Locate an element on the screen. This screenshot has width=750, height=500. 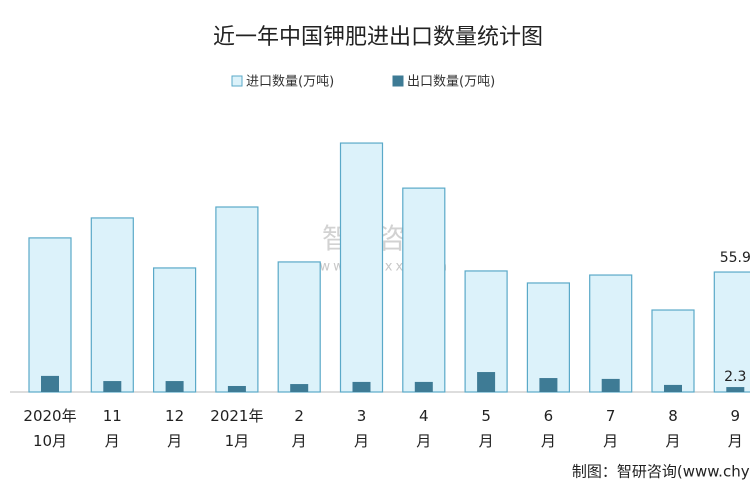
data-label: 55.9 is located at coordinates (735, 258).